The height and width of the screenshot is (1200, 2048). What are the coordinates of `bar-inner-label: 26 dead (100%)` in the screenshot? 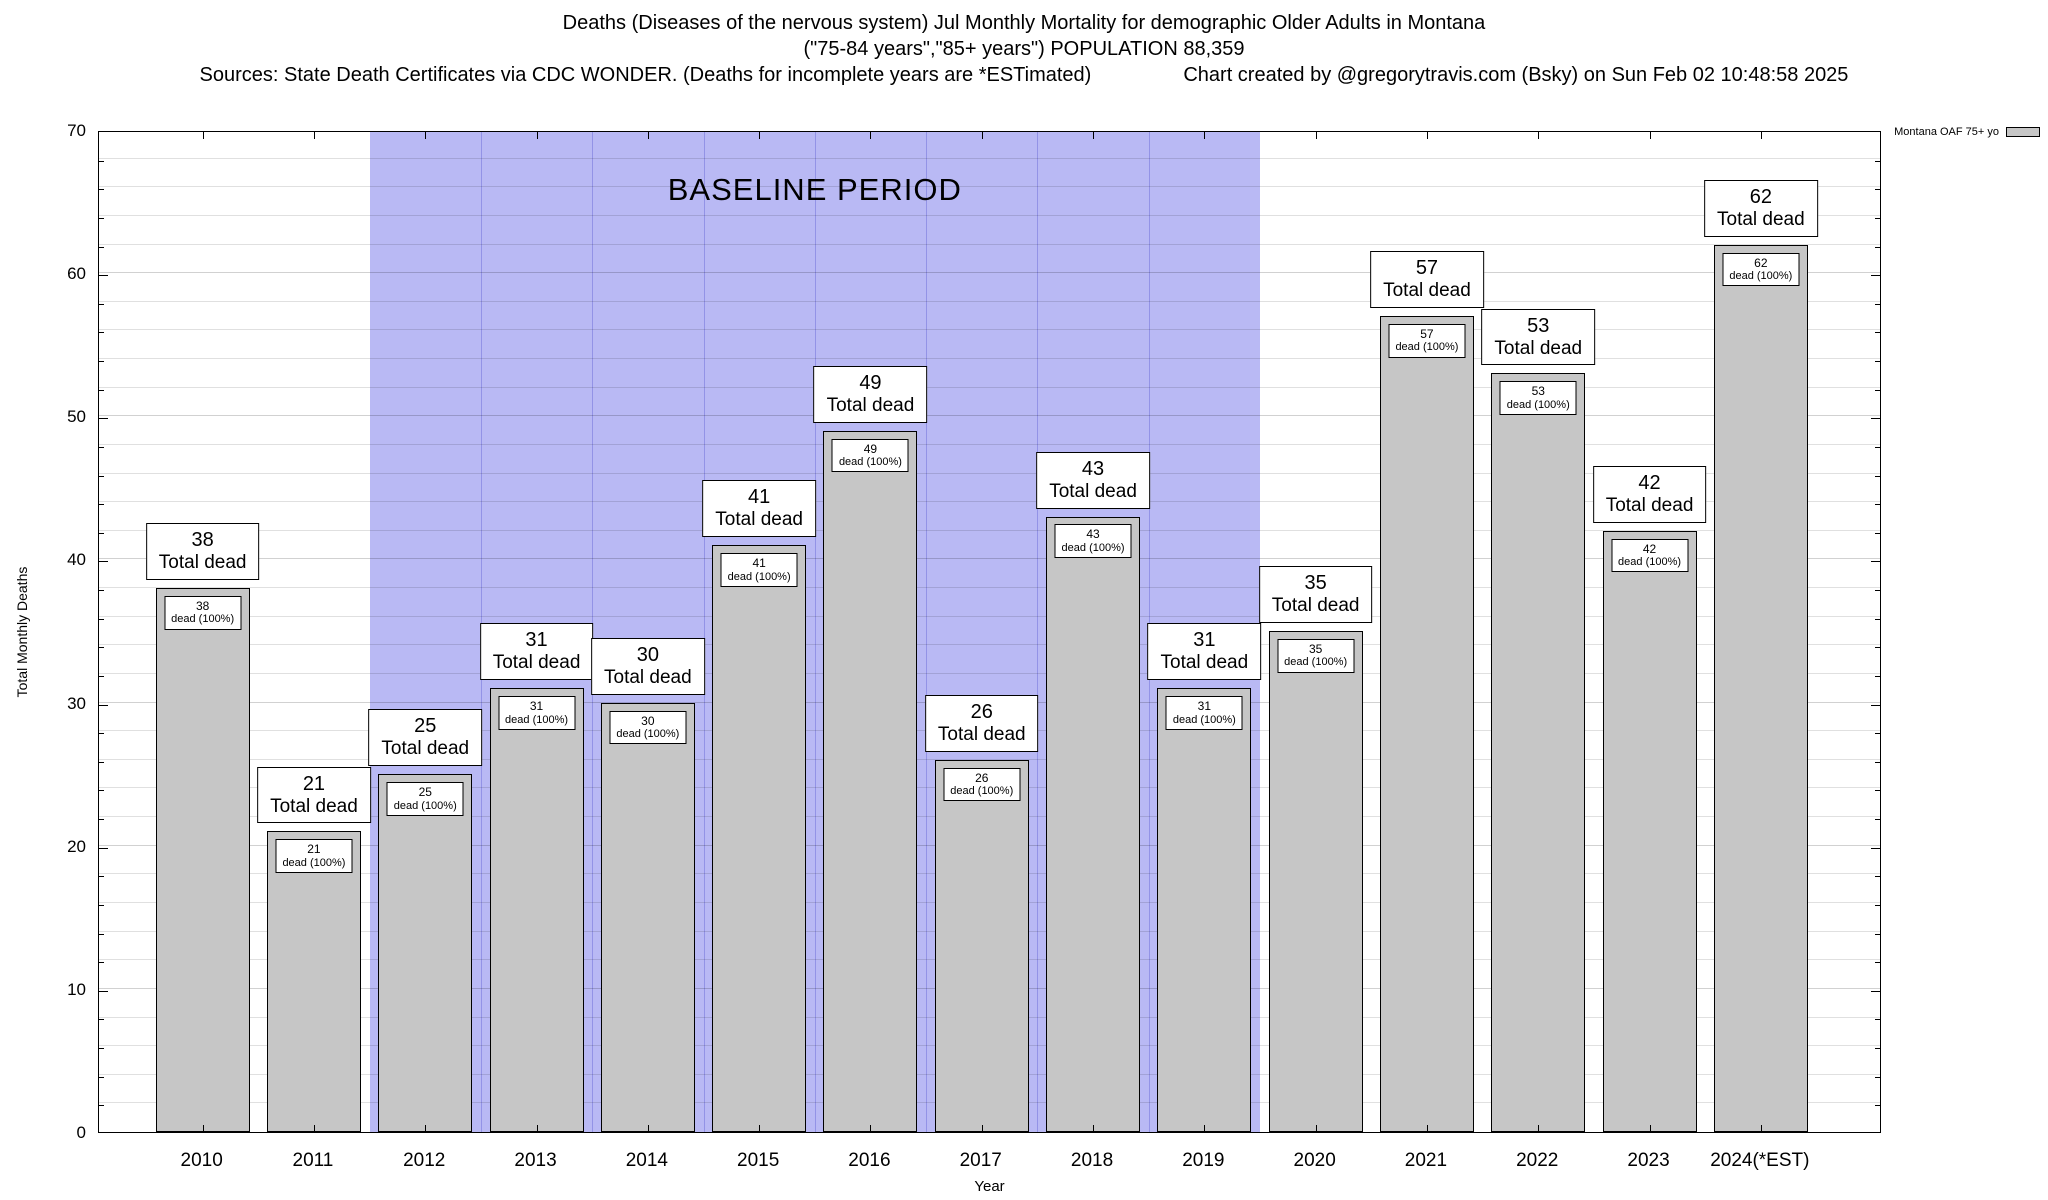 It's located at (982, 784).